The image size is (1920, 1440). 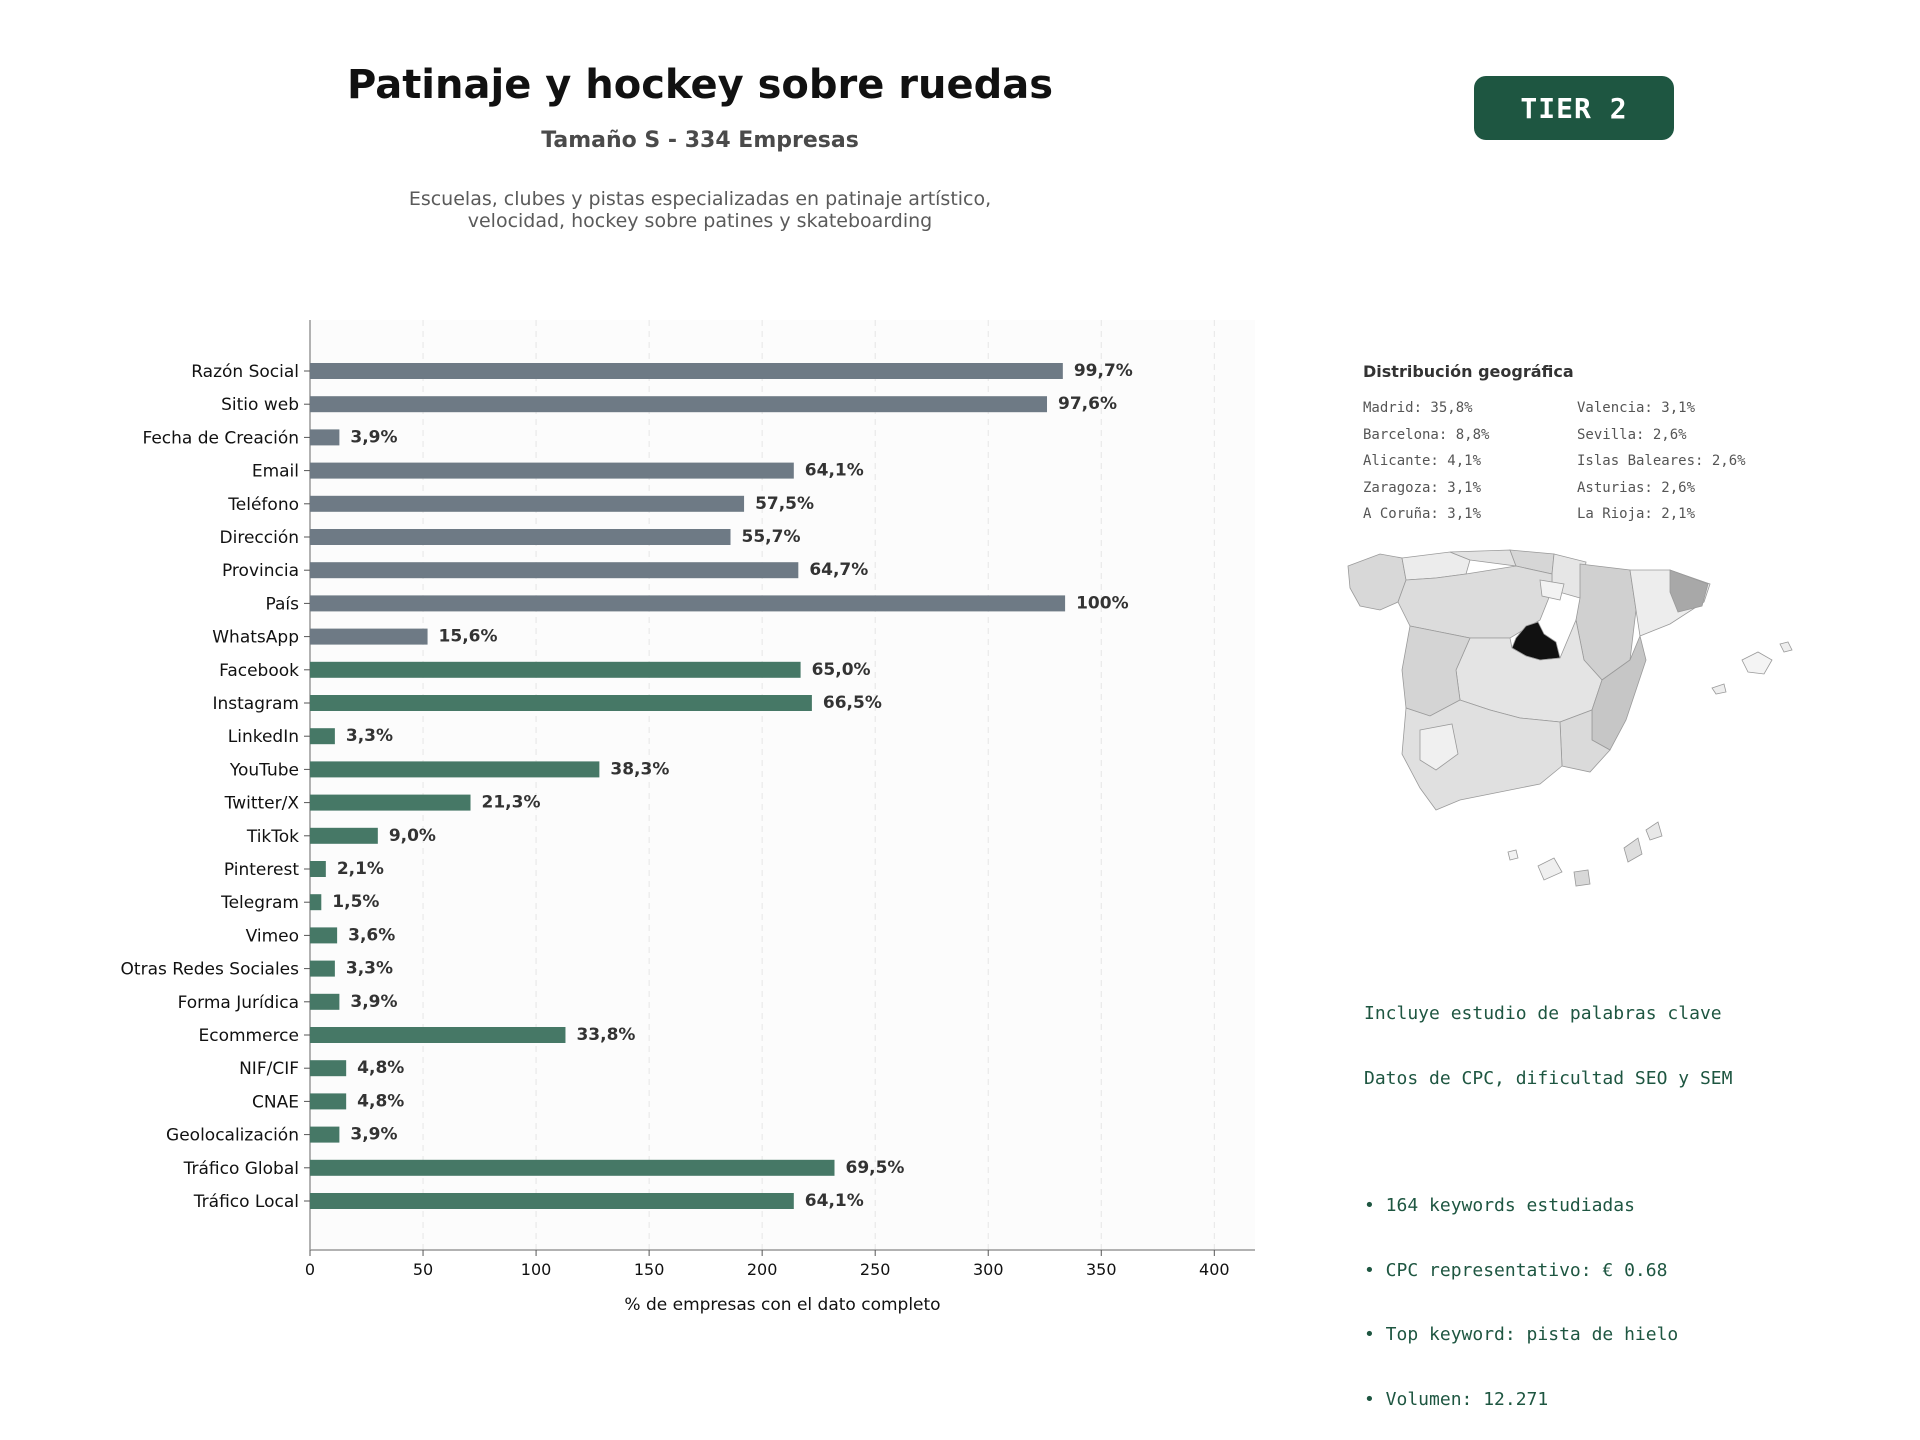 What do you see at coordinates (355, 902) in the screenshot?
I see `data-label: 1,5%` at bounding box center [355, 902].